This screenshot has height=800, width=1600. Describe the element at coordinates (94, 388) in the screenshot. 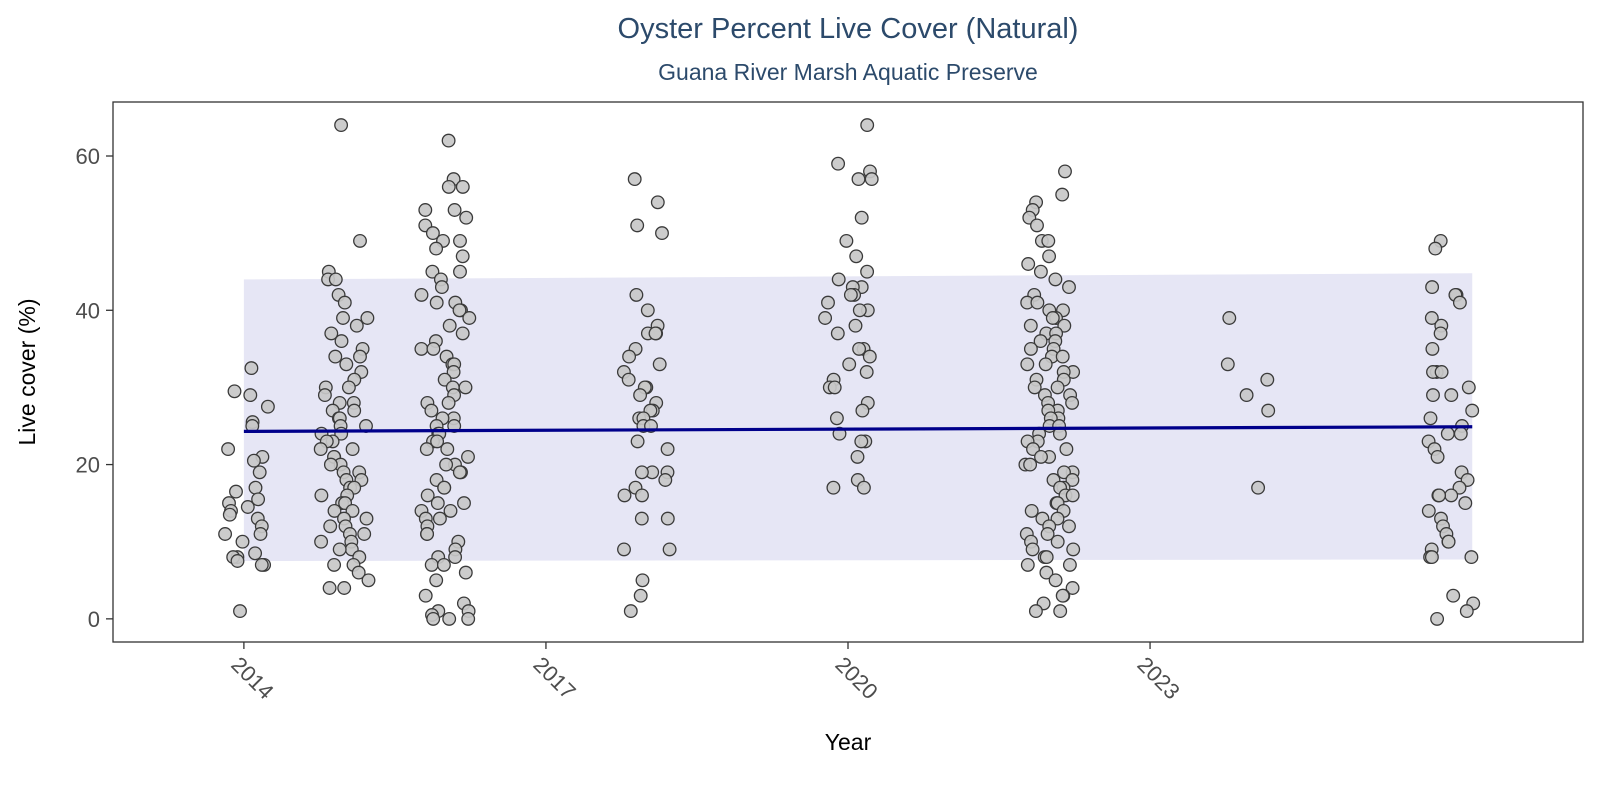

I see `y-axis: 0 20 40 60` at that location.